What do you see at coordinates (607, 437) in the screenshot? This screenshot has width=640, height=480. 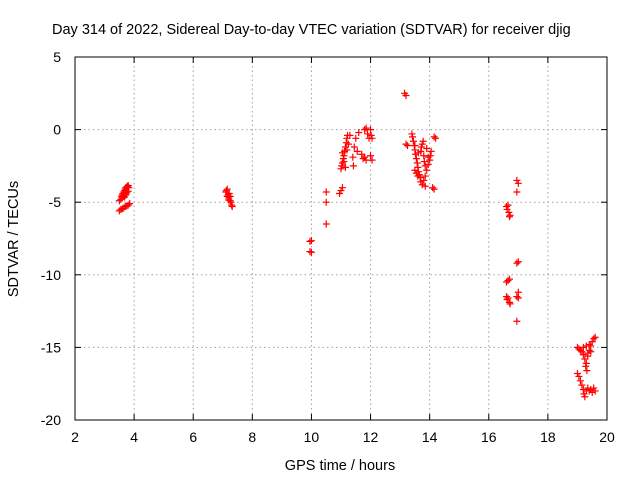 I see `x-tick-label: 20` at bounding box center [607, 437].